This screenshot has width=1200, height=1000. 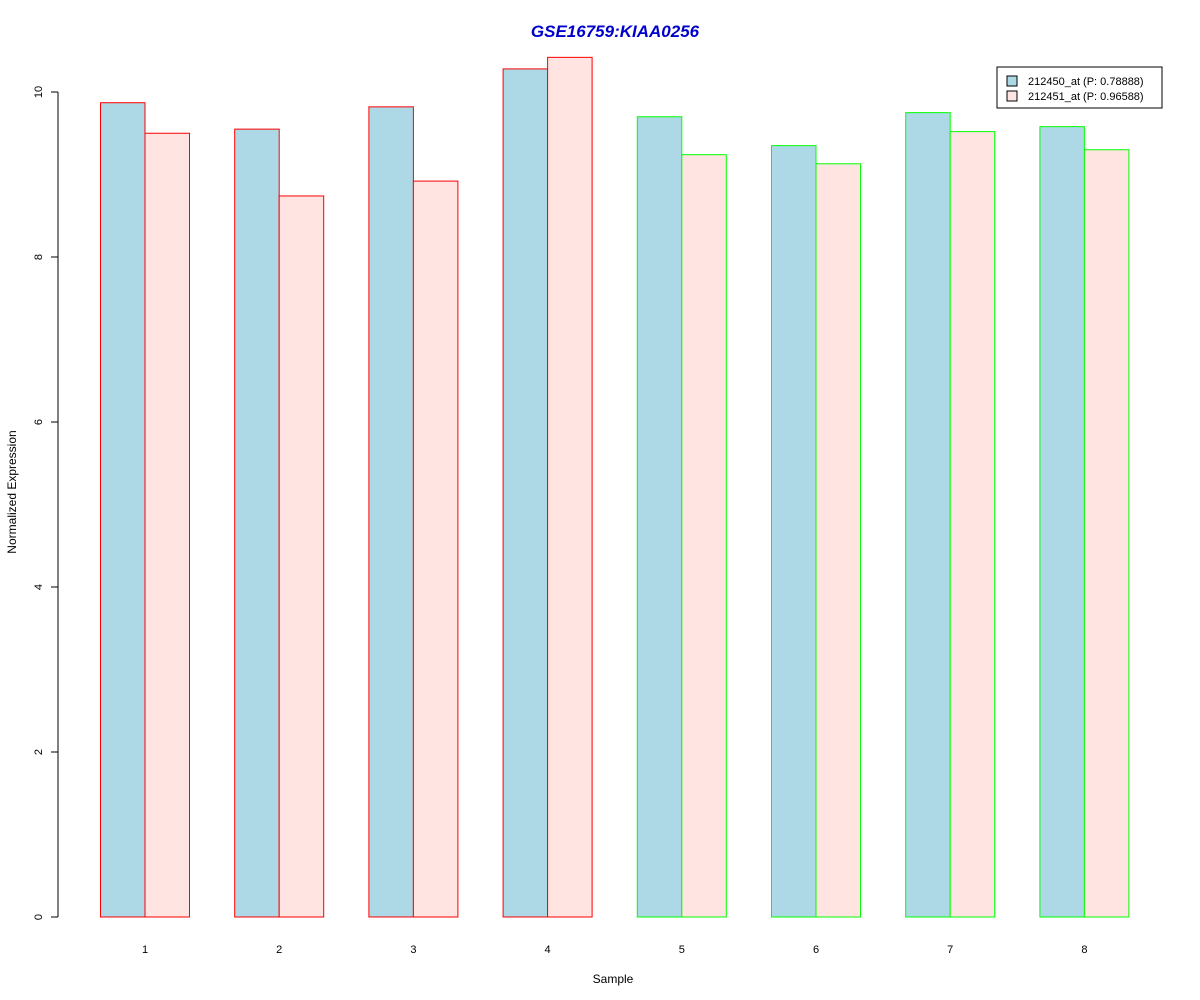 What do you see at coordinates (39, 257) in the screenshot?
I see `y-tick-label: 8` at bounding box center [39, 257].